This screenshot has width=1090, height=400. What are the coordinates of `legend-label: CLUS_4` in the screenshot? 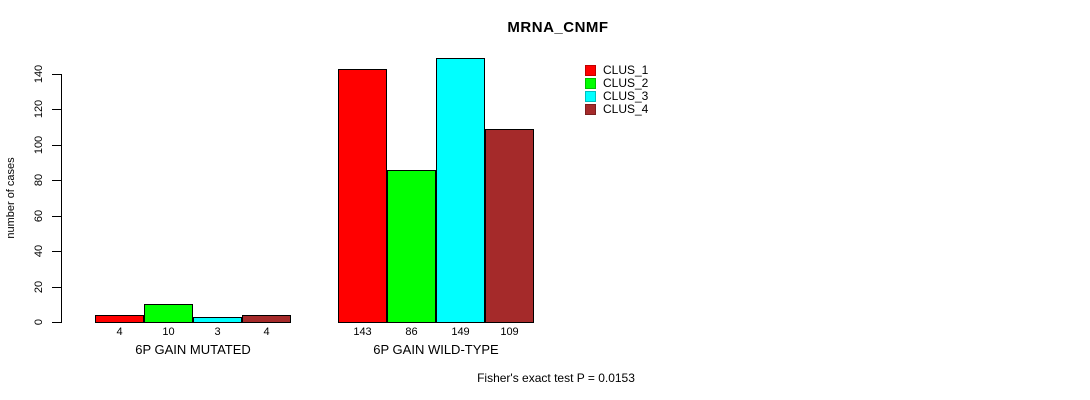 It's located at (626, 109).